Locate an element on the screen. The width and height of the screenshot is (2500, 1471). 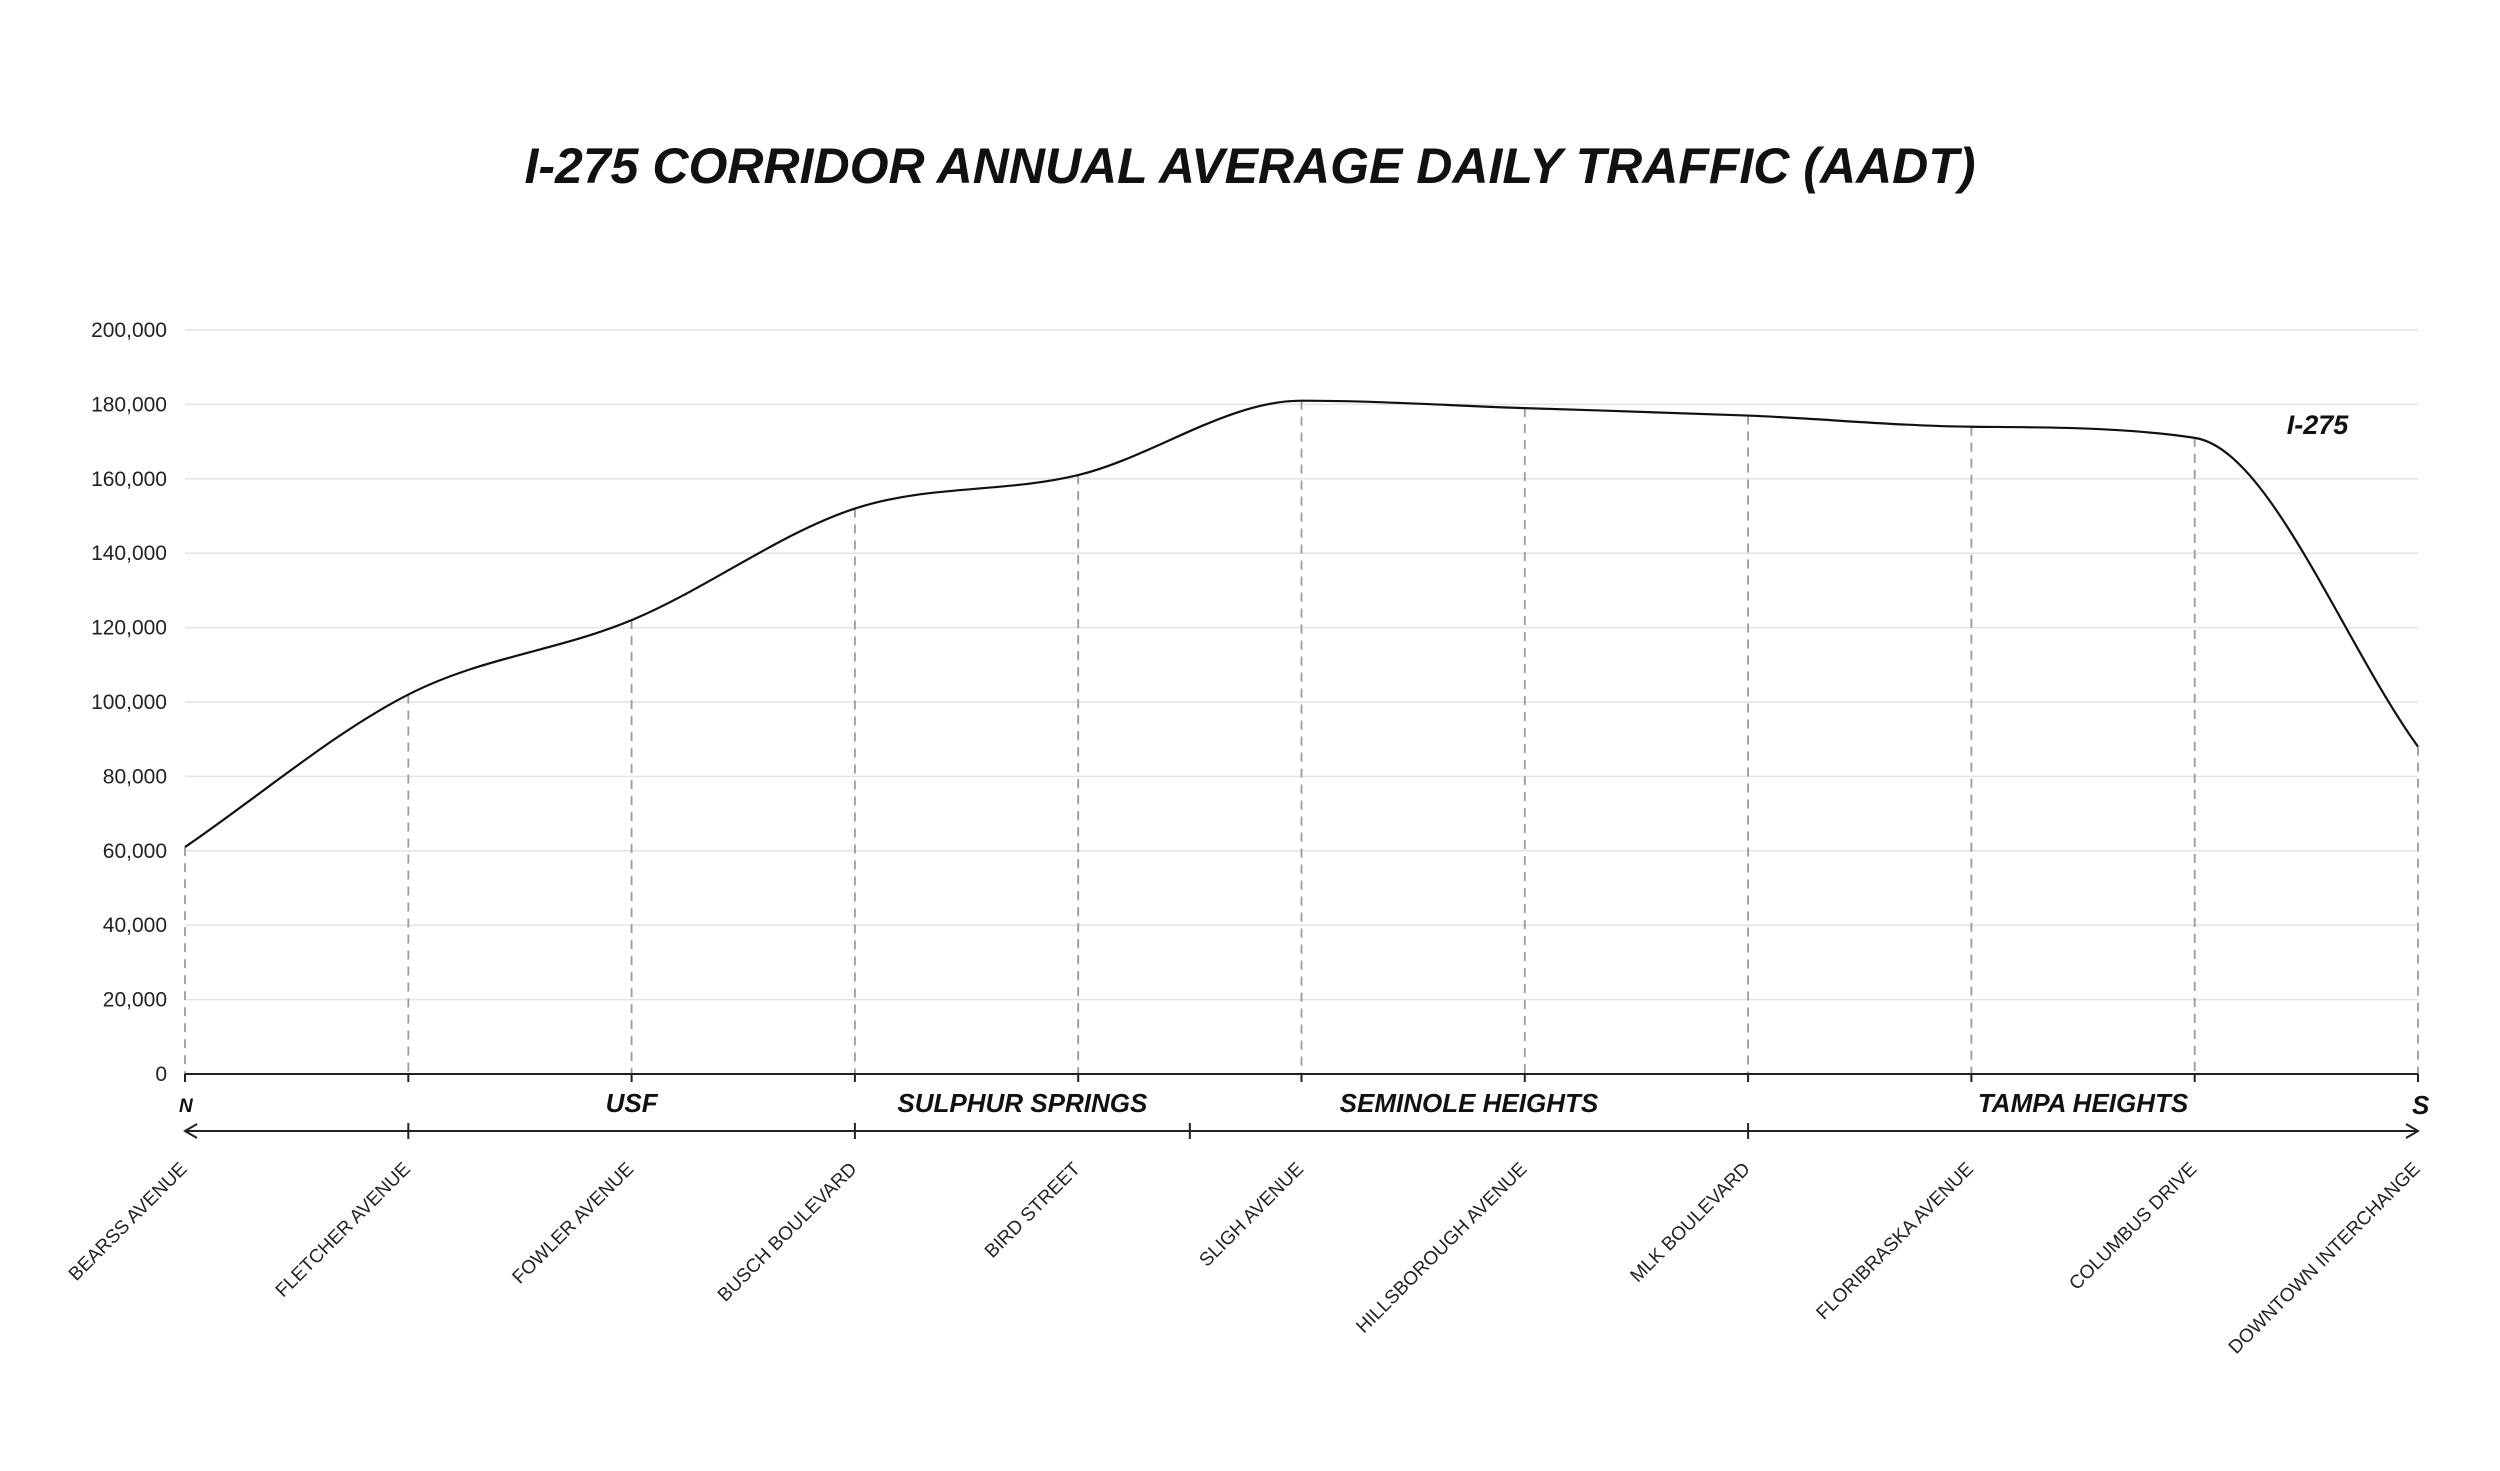
north-arrow-head is located at coordinates (190, 1131).